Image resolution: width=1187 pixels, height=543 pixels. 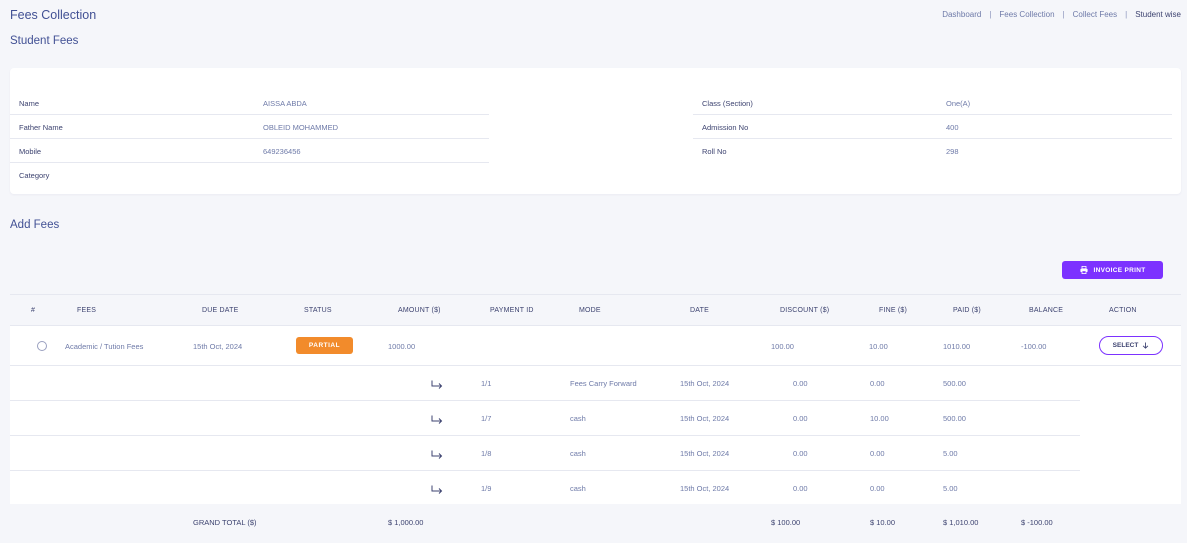 What do you see at coordinates (41, 127) in the screenshot?
I see `father-name-label: Father Name` at bounding box center [41, 127].